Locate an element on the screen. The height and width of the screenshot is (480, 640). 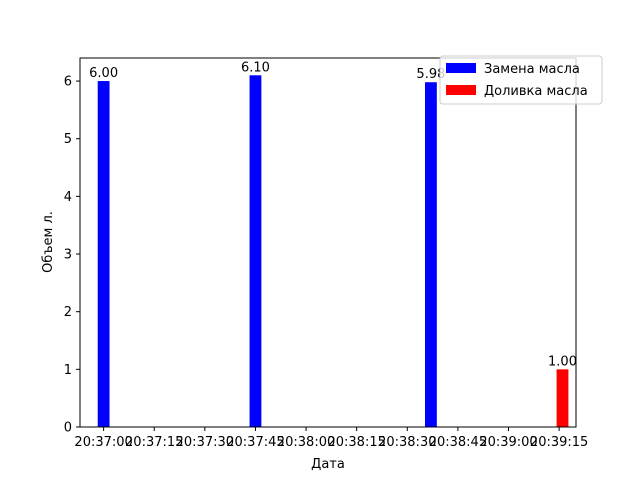
bar-value-label: 6.10 is located at coordinates (255, 67).